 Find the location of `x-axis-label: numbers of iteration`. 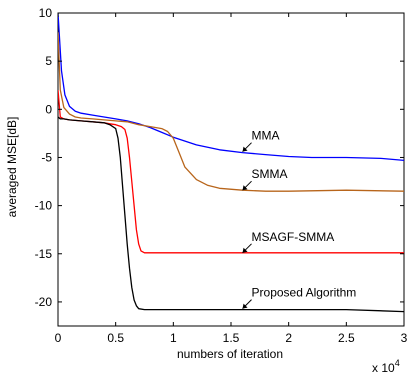

x-axis-label: numbers of iteration is located at coordinates (230, 354).